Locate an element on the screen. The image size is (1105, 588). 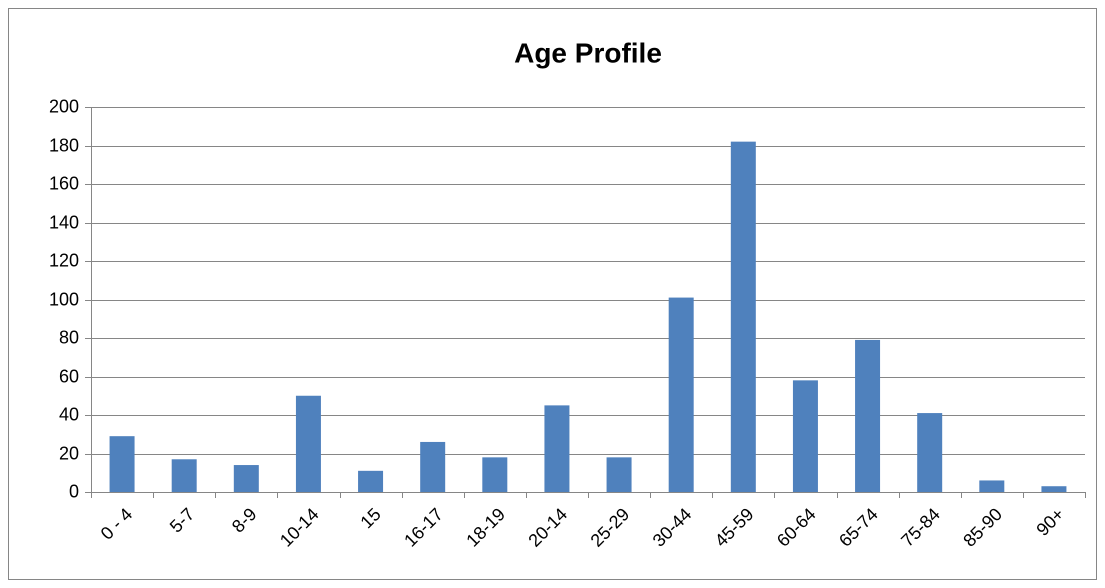
y-tick-label: 140 is located at coordinates (64, 222).